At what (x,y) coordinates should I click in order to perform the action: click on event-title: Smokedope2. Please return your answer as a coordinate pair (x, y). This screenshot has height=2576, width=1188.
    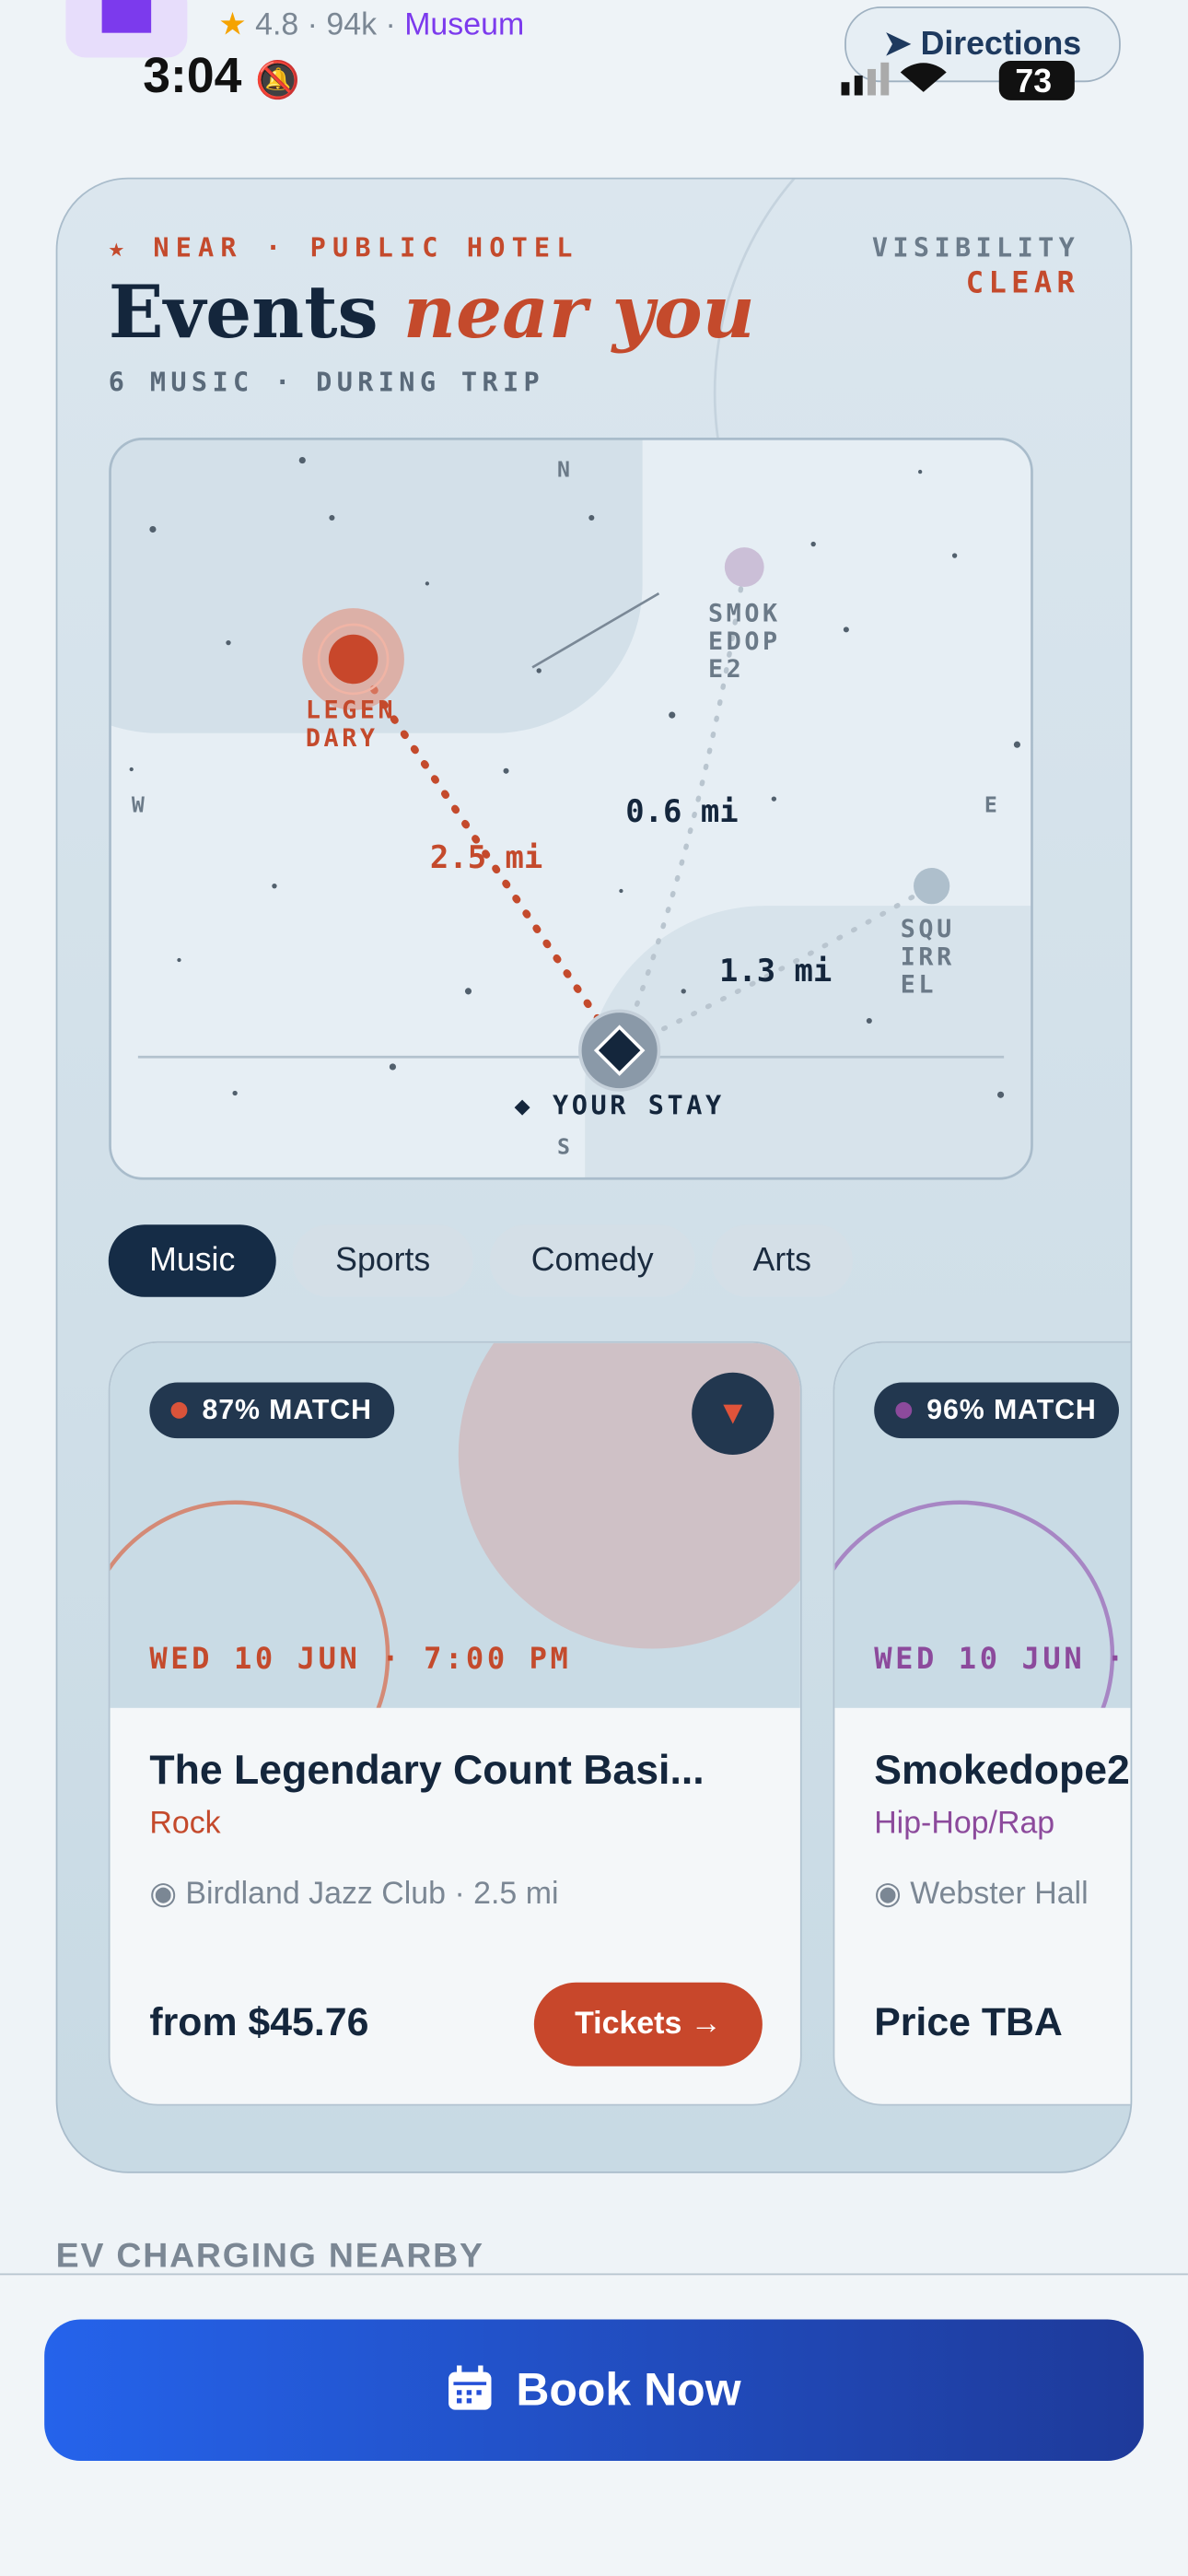
    Looking at the image, I should click on (1002, 1770).